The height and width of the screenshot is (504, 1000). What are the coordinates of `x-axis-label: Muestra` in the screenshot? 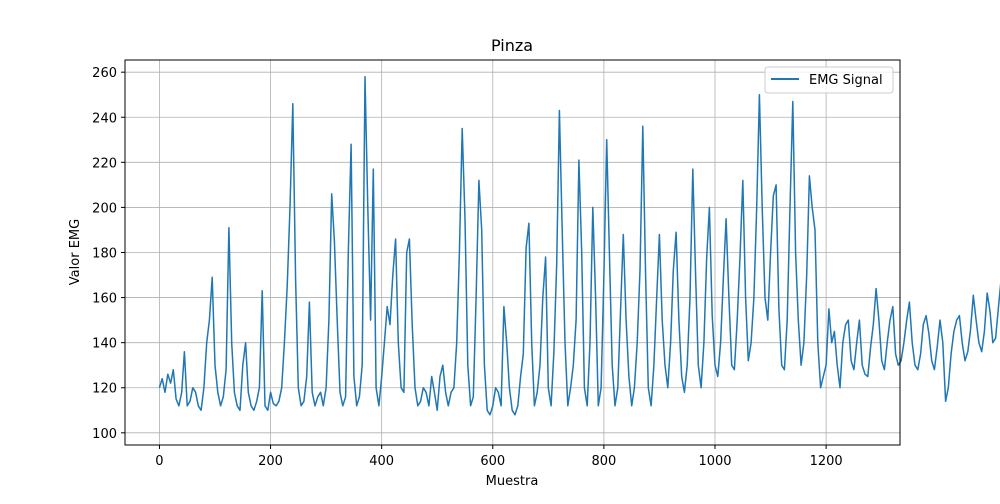 It's located at (512, 481).